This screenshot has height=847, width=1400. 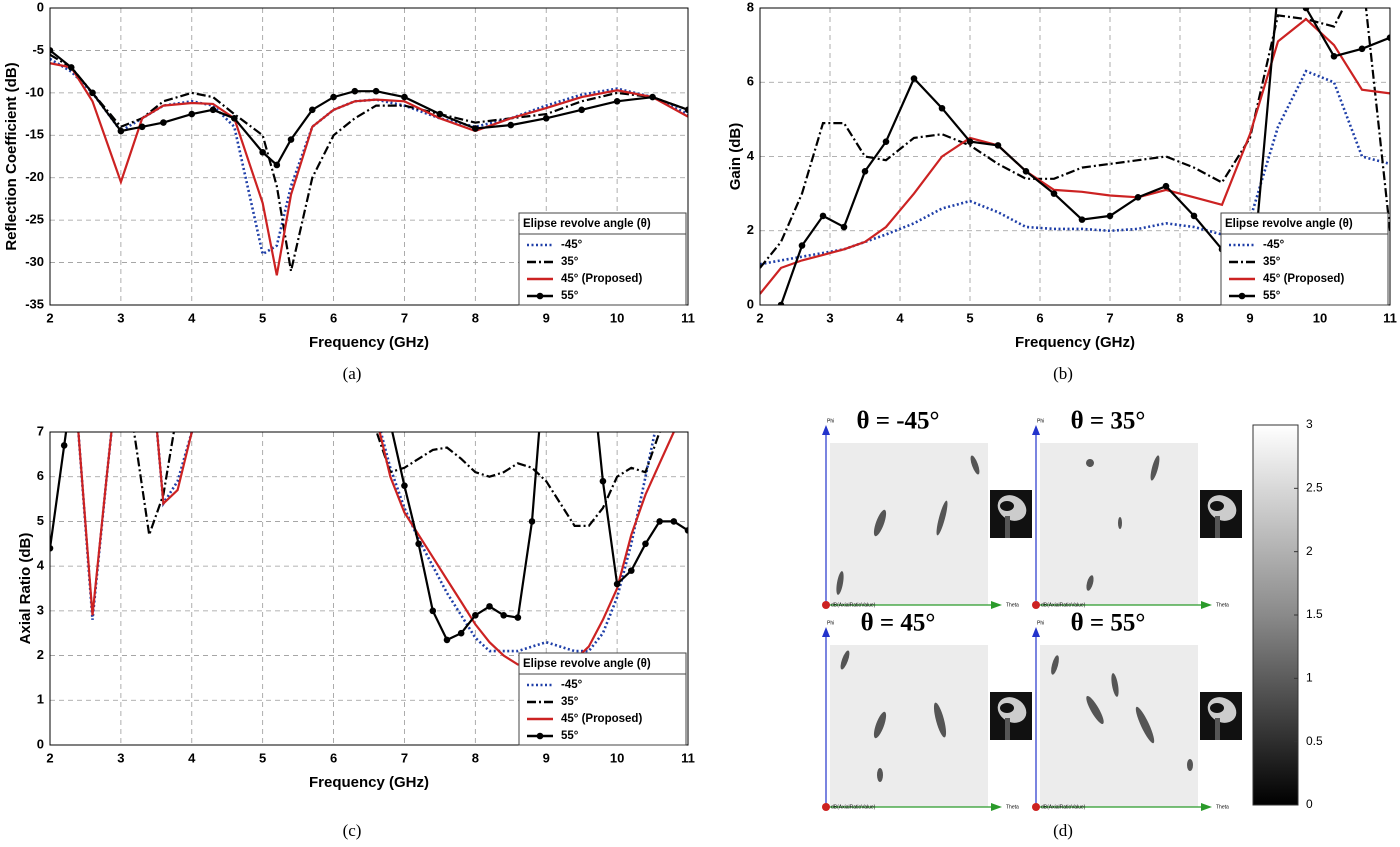 I want to click on panel-title: θ = 35°, so click(x=1108, y=421).